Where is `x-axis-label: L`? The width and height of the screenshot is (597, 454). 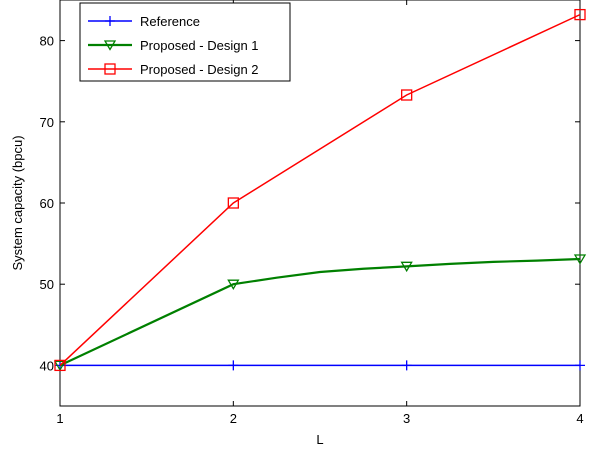
x-axis-label: L is located at coordinates (319, 439).